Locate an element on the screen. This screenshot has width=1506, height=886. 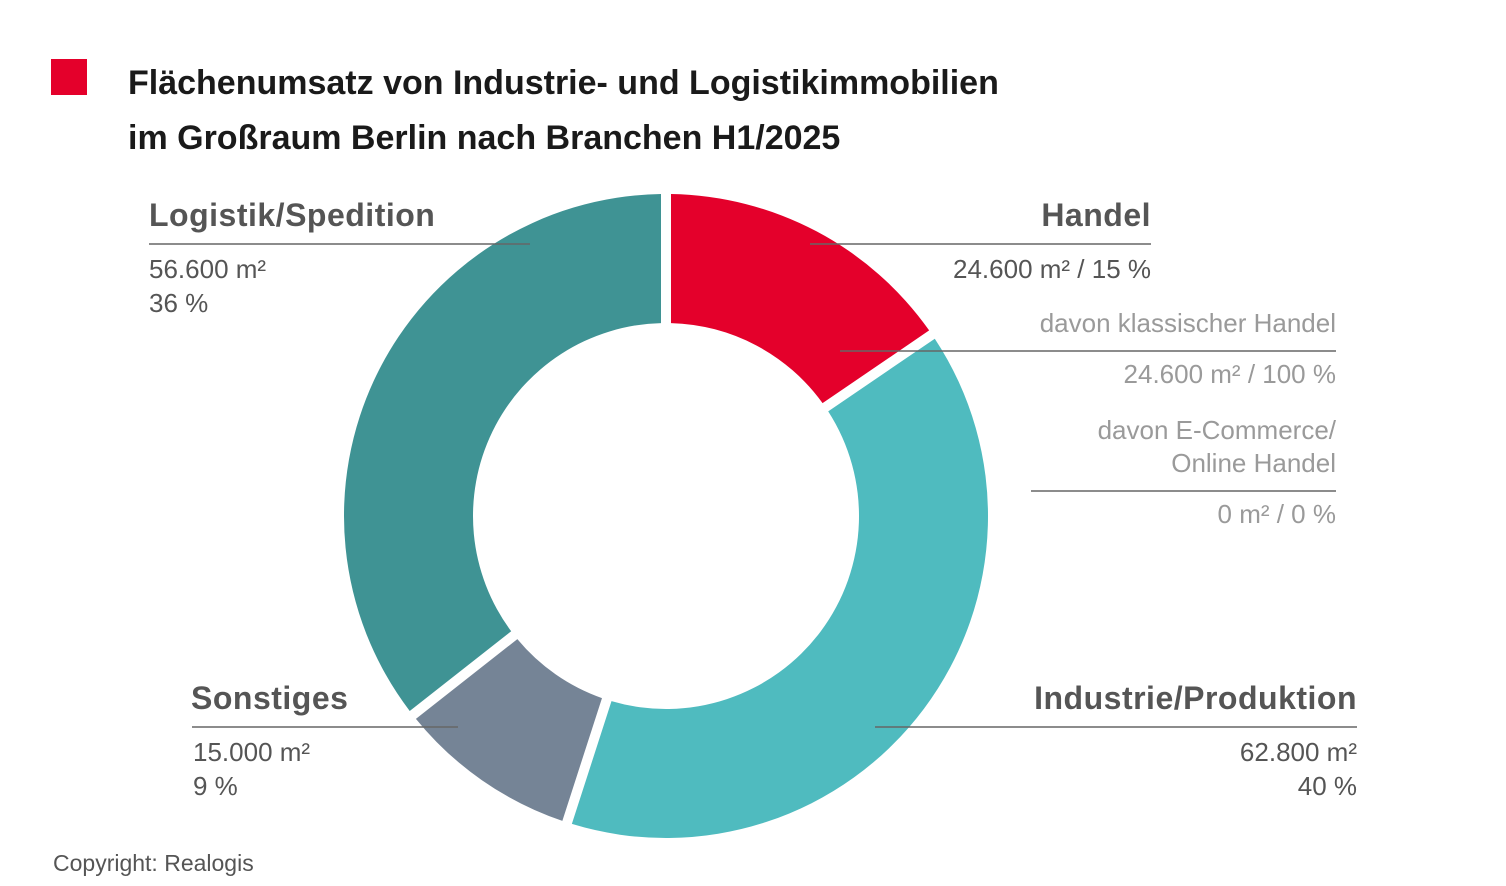
ecommerce-value: 0 m² / 0 % is located at coordinates (1276, 514).